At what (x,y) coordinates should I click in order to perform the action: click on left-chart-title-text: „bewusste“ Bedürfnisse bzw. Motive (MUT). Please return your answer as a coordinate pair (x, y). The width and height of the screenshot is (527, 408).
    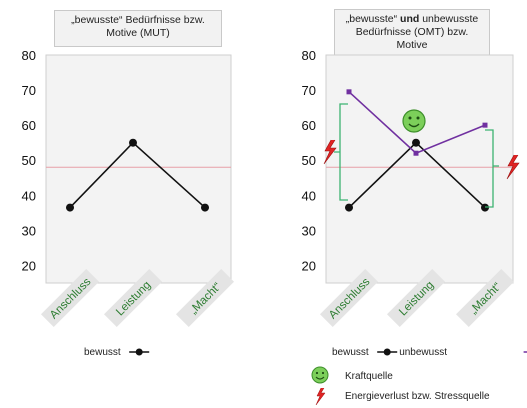
    Looking at the image, I should click on (138, 26).